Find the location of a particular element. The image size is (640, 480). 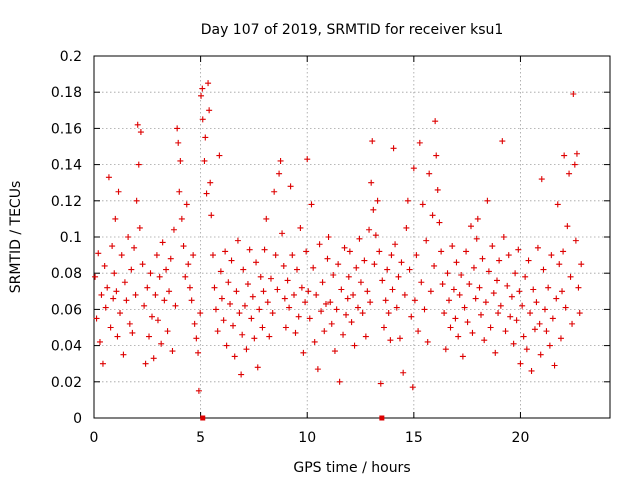

axis-marker is located at coordinates (382, 418).